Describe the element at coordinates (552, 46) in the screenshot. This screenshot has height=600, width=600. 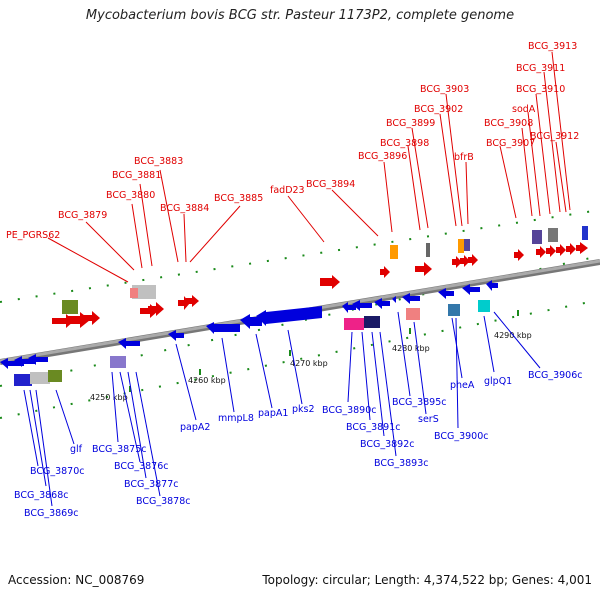
I see `gene-label-BCG_3913: BCG_3913` at that location.